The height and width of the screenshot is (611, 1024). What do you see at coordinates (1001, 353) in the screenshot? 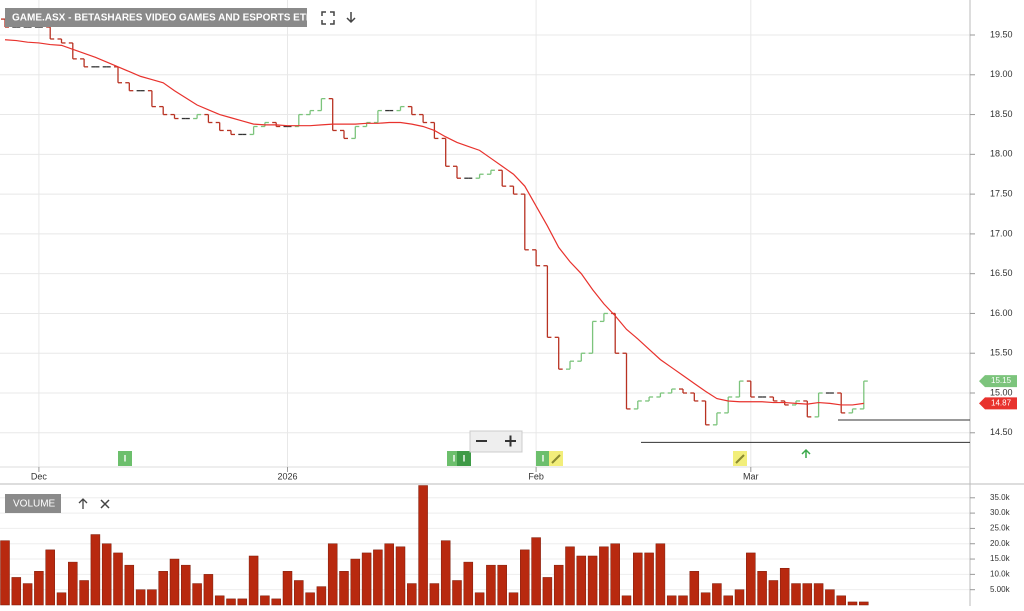
I see `y-tick-label: 15.50` at bounding box center [1001, 353].